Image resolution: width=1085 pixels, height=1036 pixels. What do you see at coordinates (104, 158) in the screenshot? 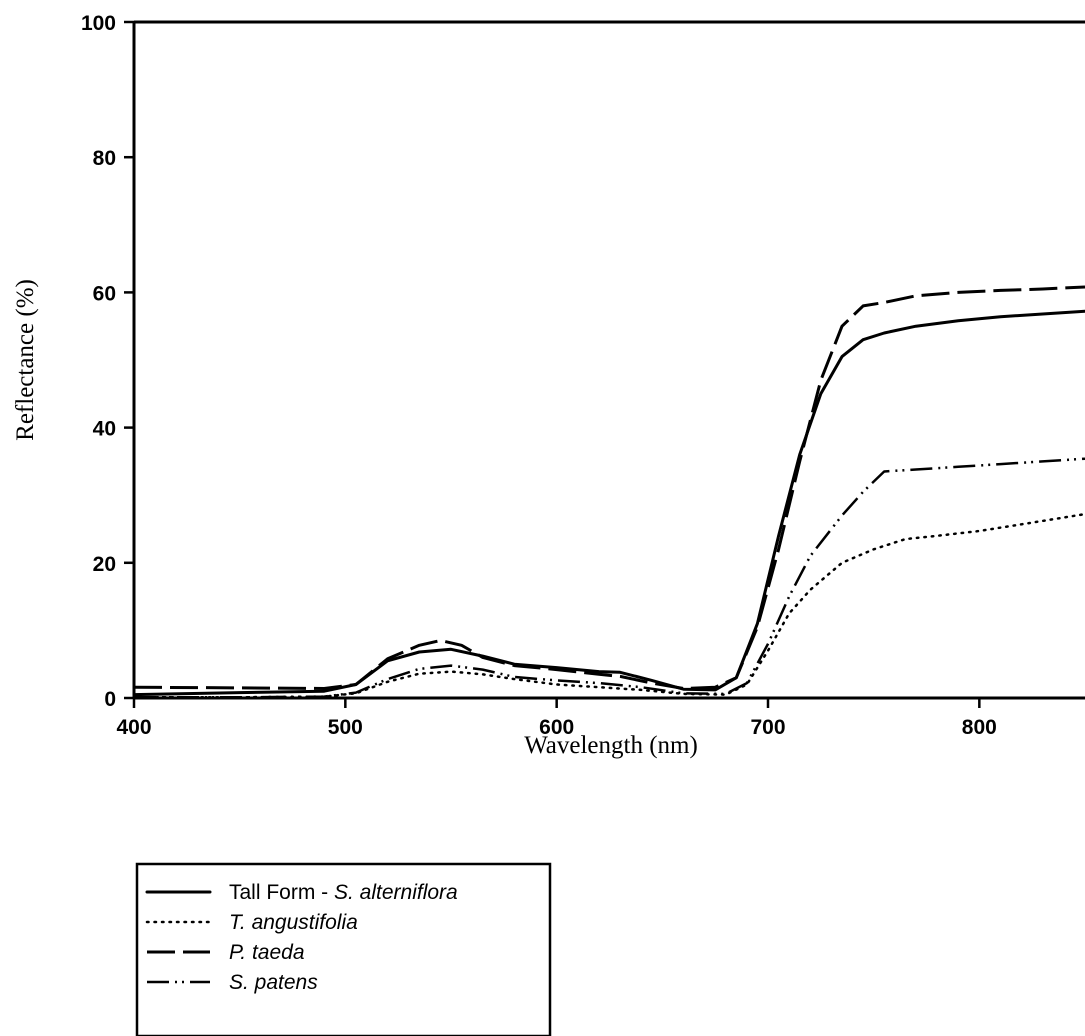
I see `y-tick-label: 80` at bounding box center [104, 158].